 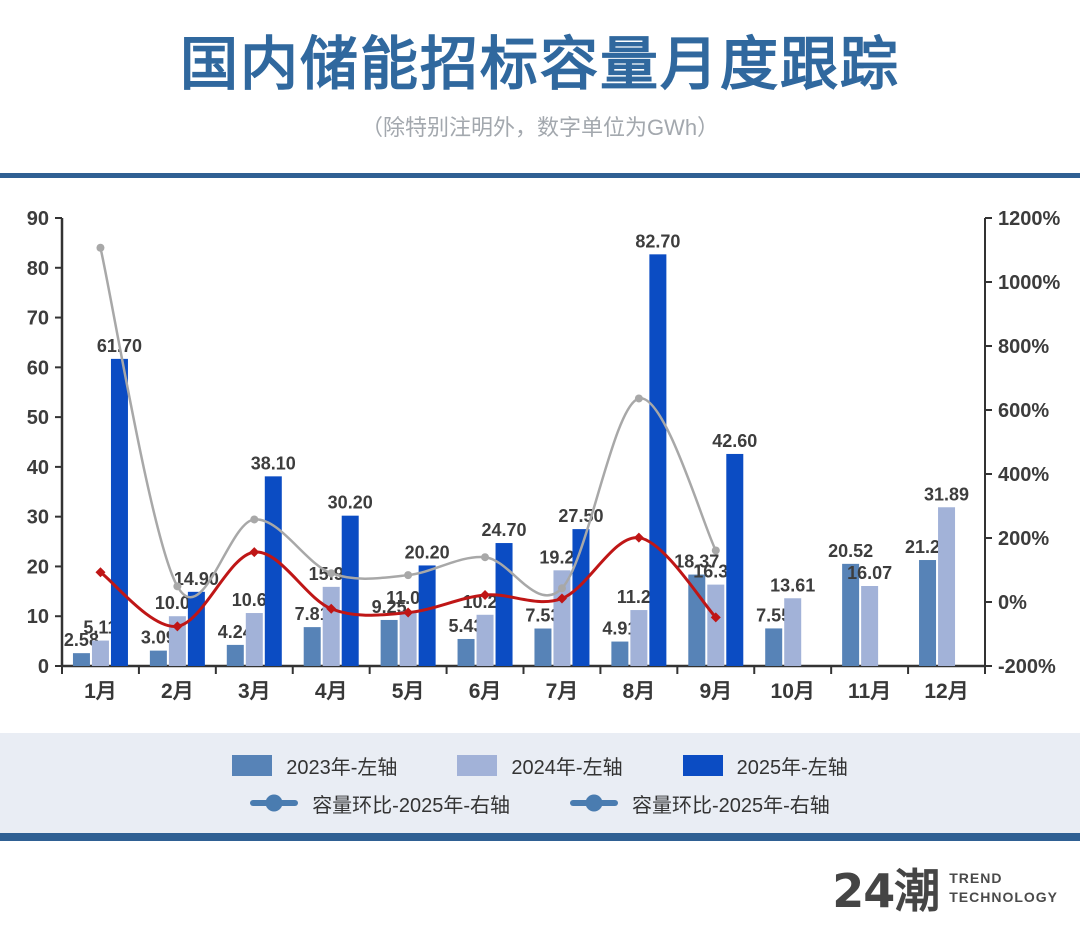 I want to click on bar-2025年-左轴-3月, so click(x=273, y=571).